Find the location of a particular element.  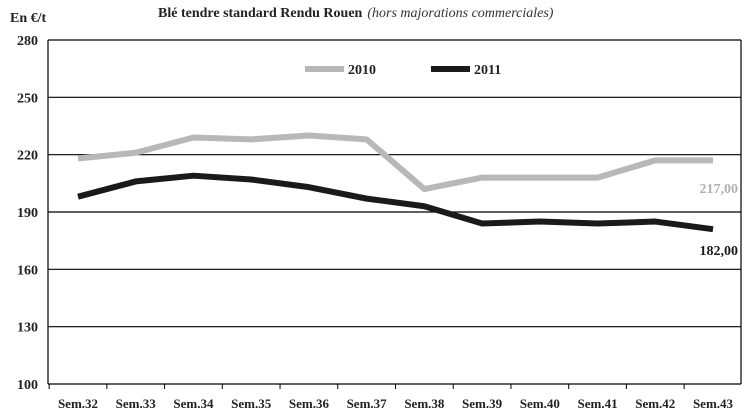

x-tick-label: Sem.40 is located at coordinates (540, 403).